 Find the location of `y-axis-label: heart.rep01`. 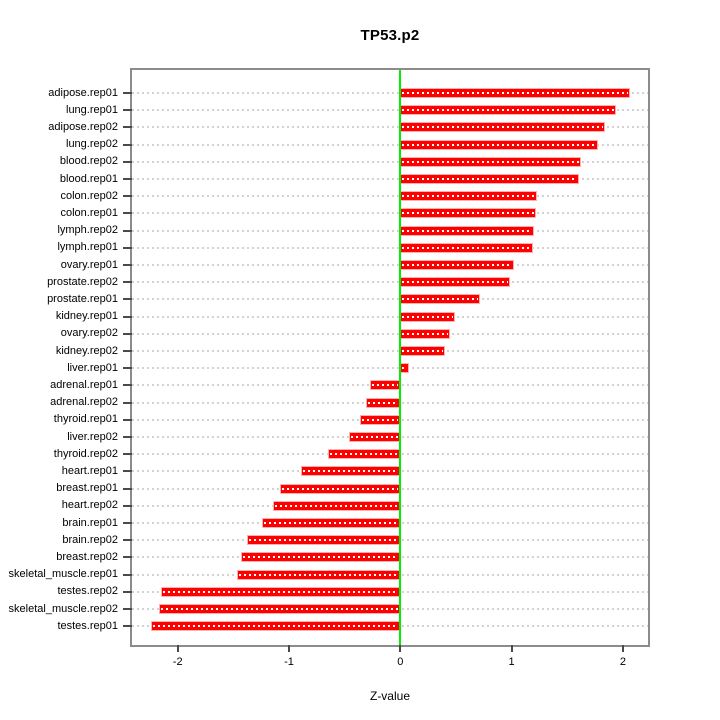

y-axis-label: heart.rep01 is located at coordinates (89, 470).